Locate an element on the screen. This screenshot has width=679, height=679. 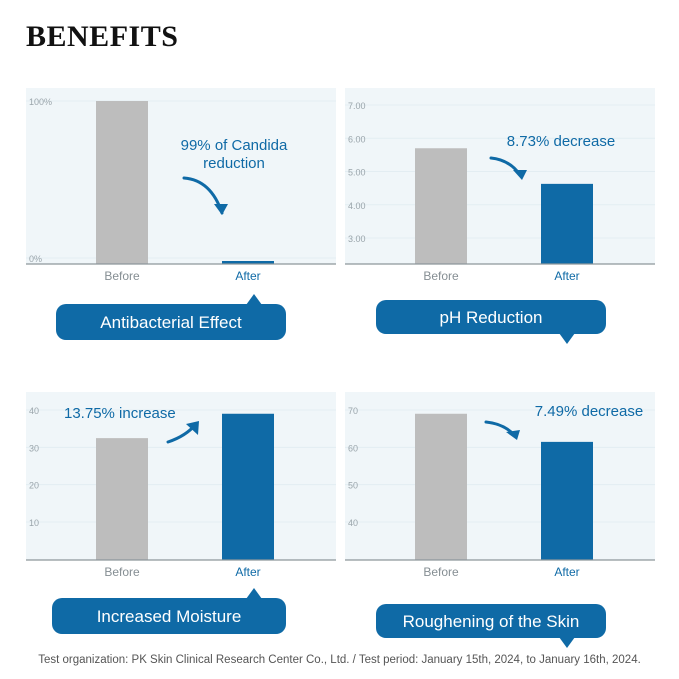
annotation-text: 7.49% decrease is located at coordinates (589, 411).